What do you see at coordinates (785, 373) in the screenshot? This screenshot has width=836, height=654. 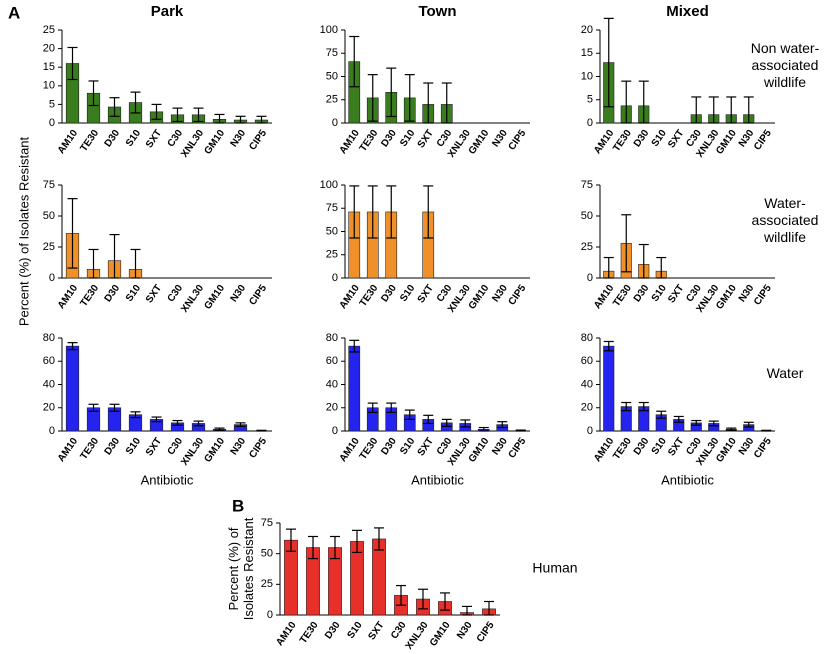 I see `row-label: Water` at bounding box center [785, 373].